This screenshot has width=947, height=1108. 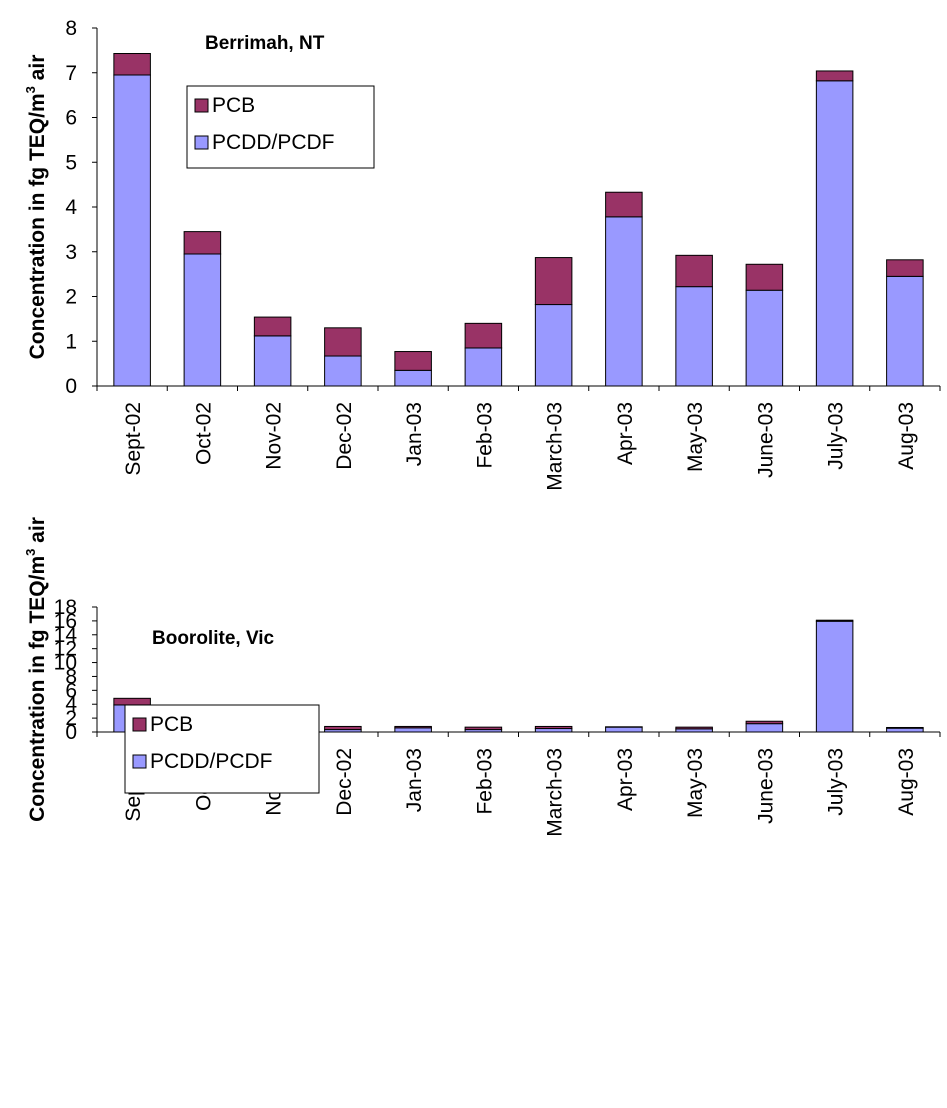 I want to click on y-tick-label: 18, so click(x=65, y=607).